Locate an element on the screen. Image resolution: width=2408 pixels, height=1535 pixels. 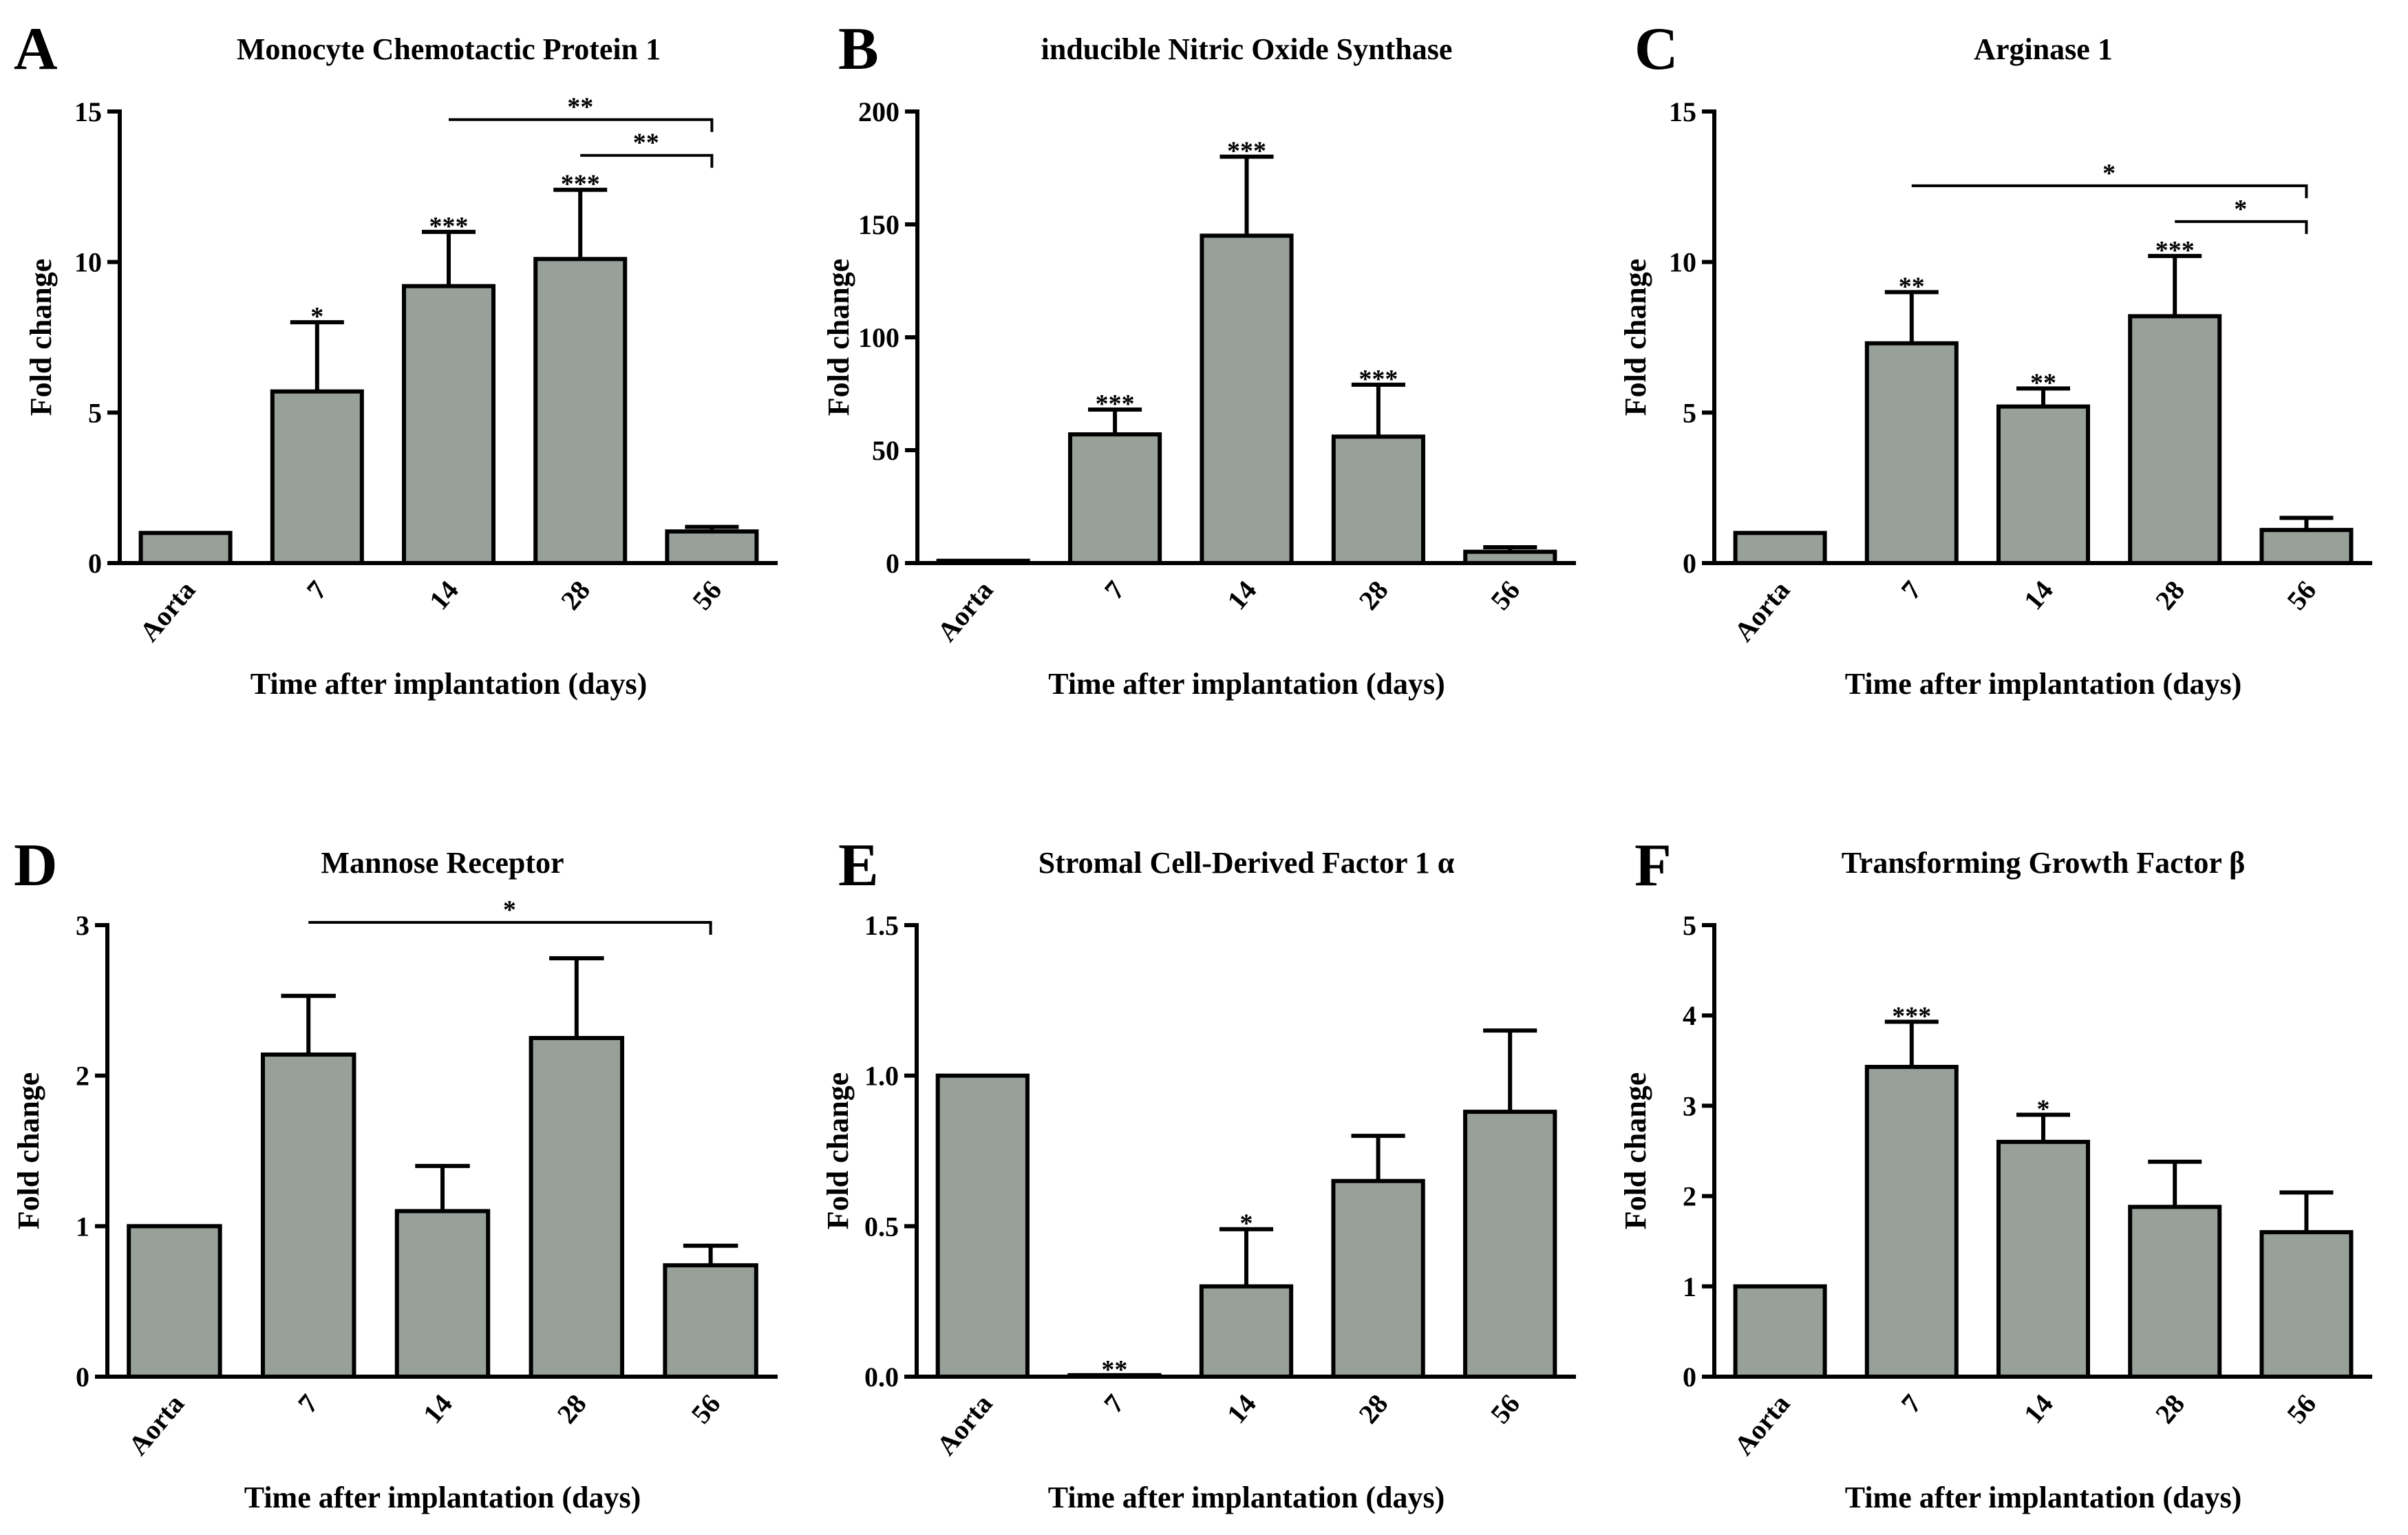
y-tick-label: 150 is located at coordinates (879, 224).